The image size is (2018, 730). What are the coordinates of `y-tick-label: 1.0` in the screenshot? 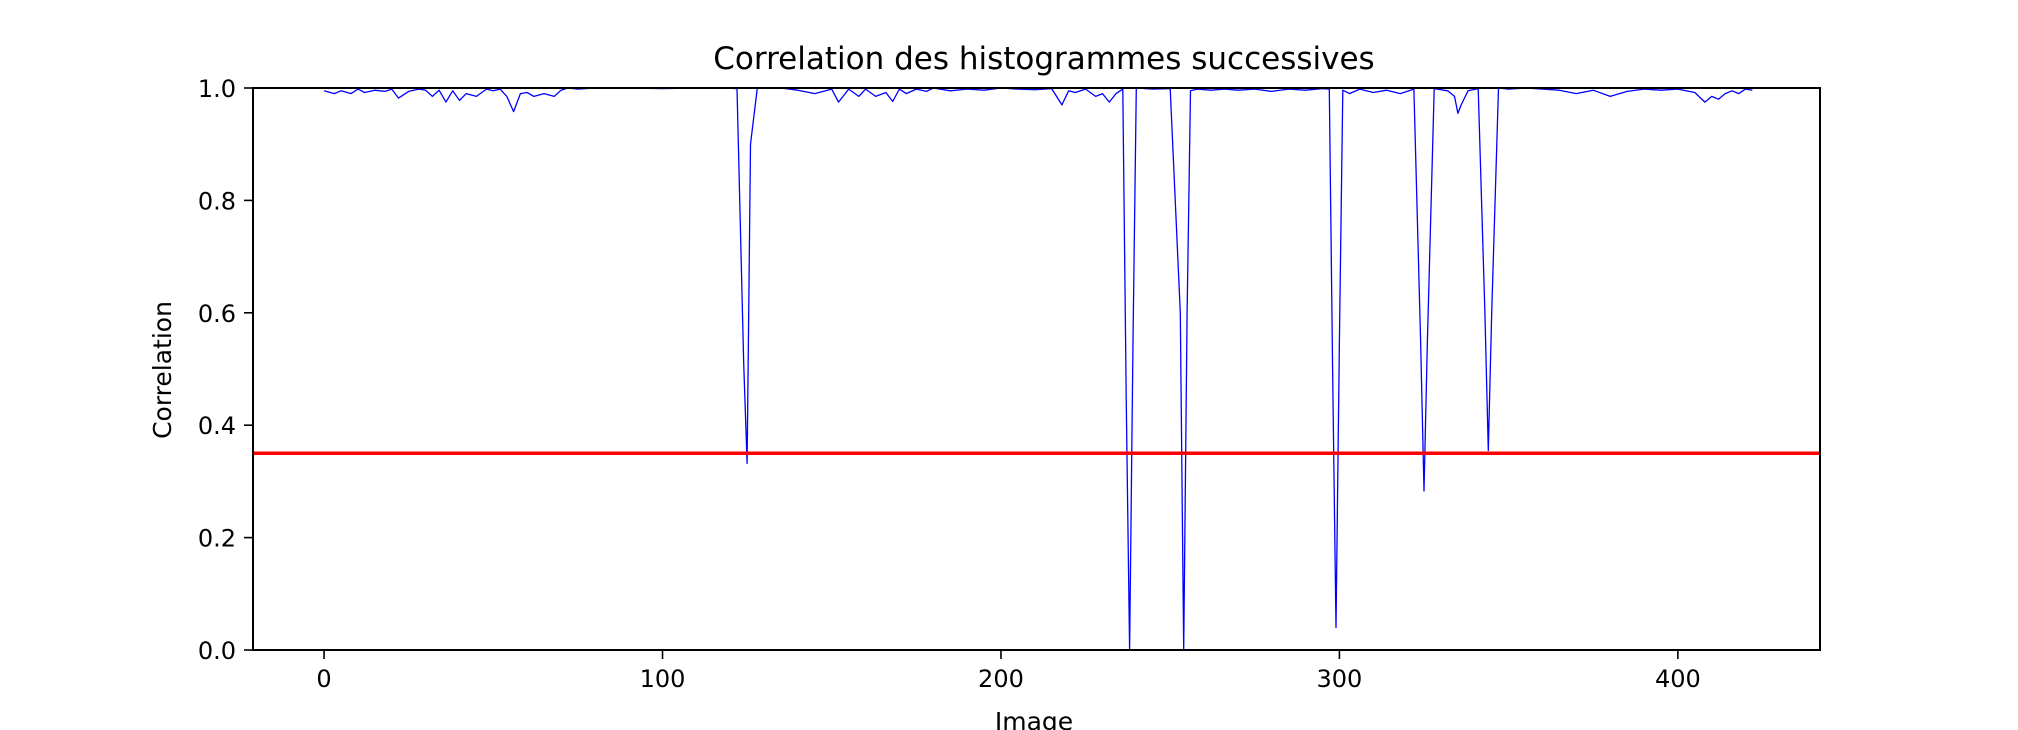 It's located at (217, 89).